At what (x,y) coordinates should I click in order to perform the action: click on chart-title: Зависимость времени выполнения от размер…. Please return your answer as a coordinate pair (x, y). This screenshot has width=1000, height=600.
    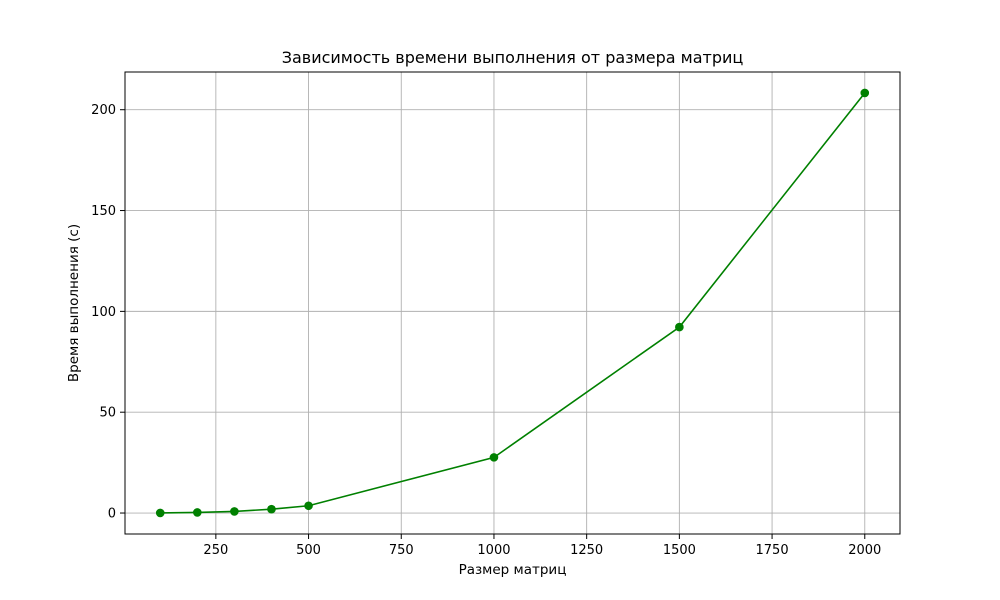
    Looking at the image, I should click on (513, 57).